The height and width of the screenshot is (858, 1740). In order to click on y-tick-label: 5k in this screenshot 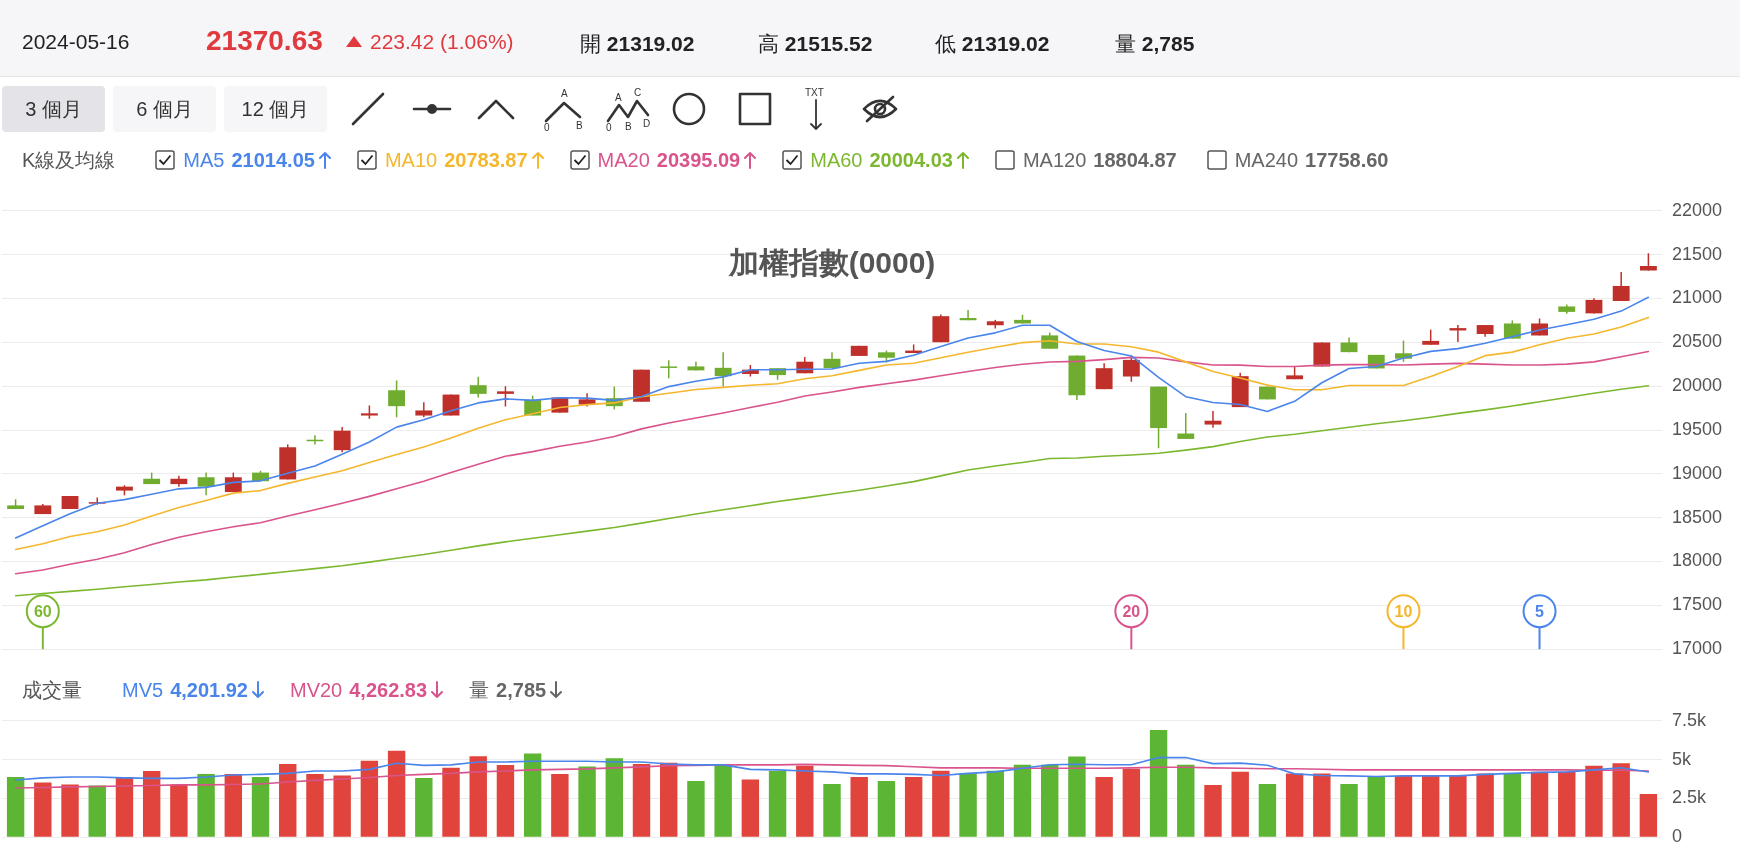, I will do `click(1682, 758)`.